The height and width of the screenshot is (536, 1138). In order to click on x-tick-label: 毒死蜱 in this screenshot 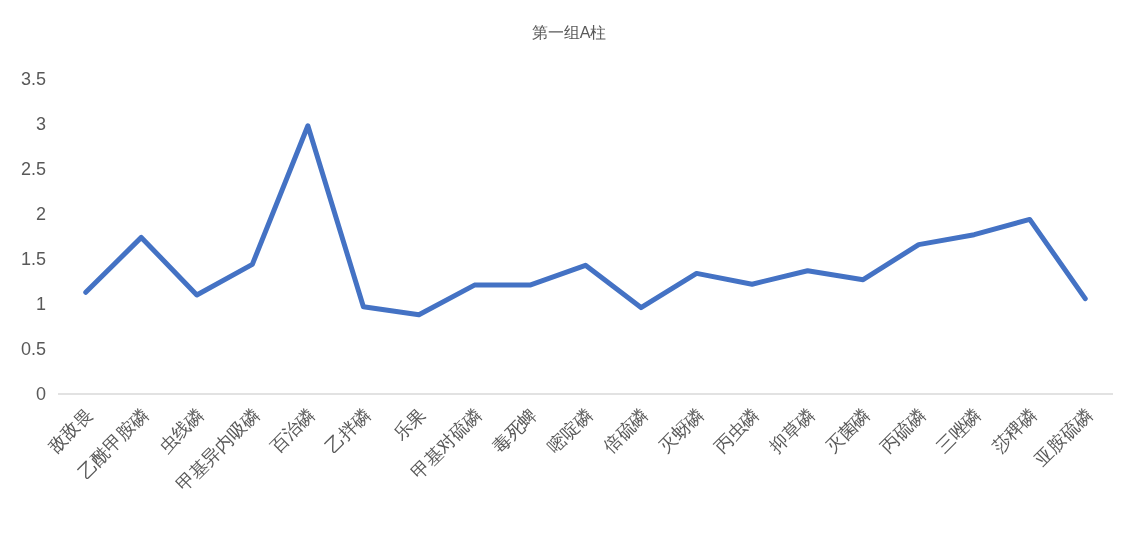, I will do `click(514, 431)`.